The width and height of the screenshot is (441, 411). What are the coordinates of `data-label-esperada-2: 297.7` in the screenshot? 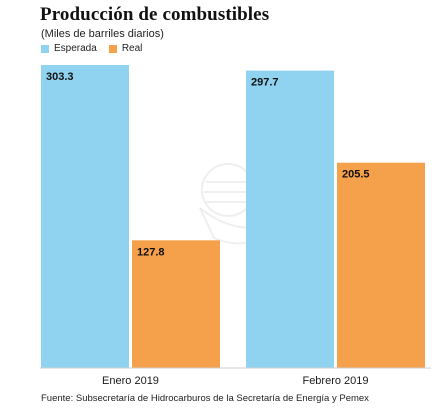 It's located at (265, 83).